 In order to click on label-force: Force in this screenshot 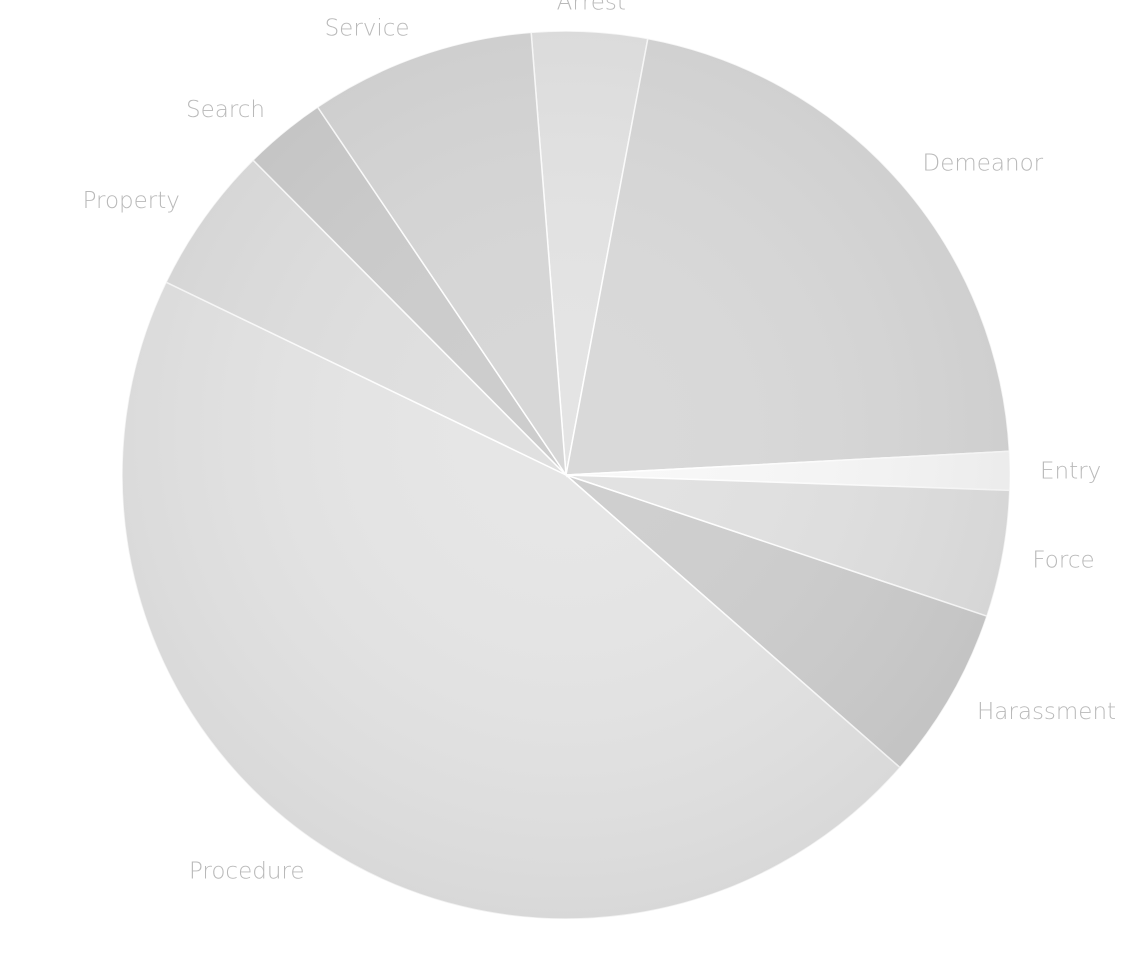, I will do `click(1063, 560)`.